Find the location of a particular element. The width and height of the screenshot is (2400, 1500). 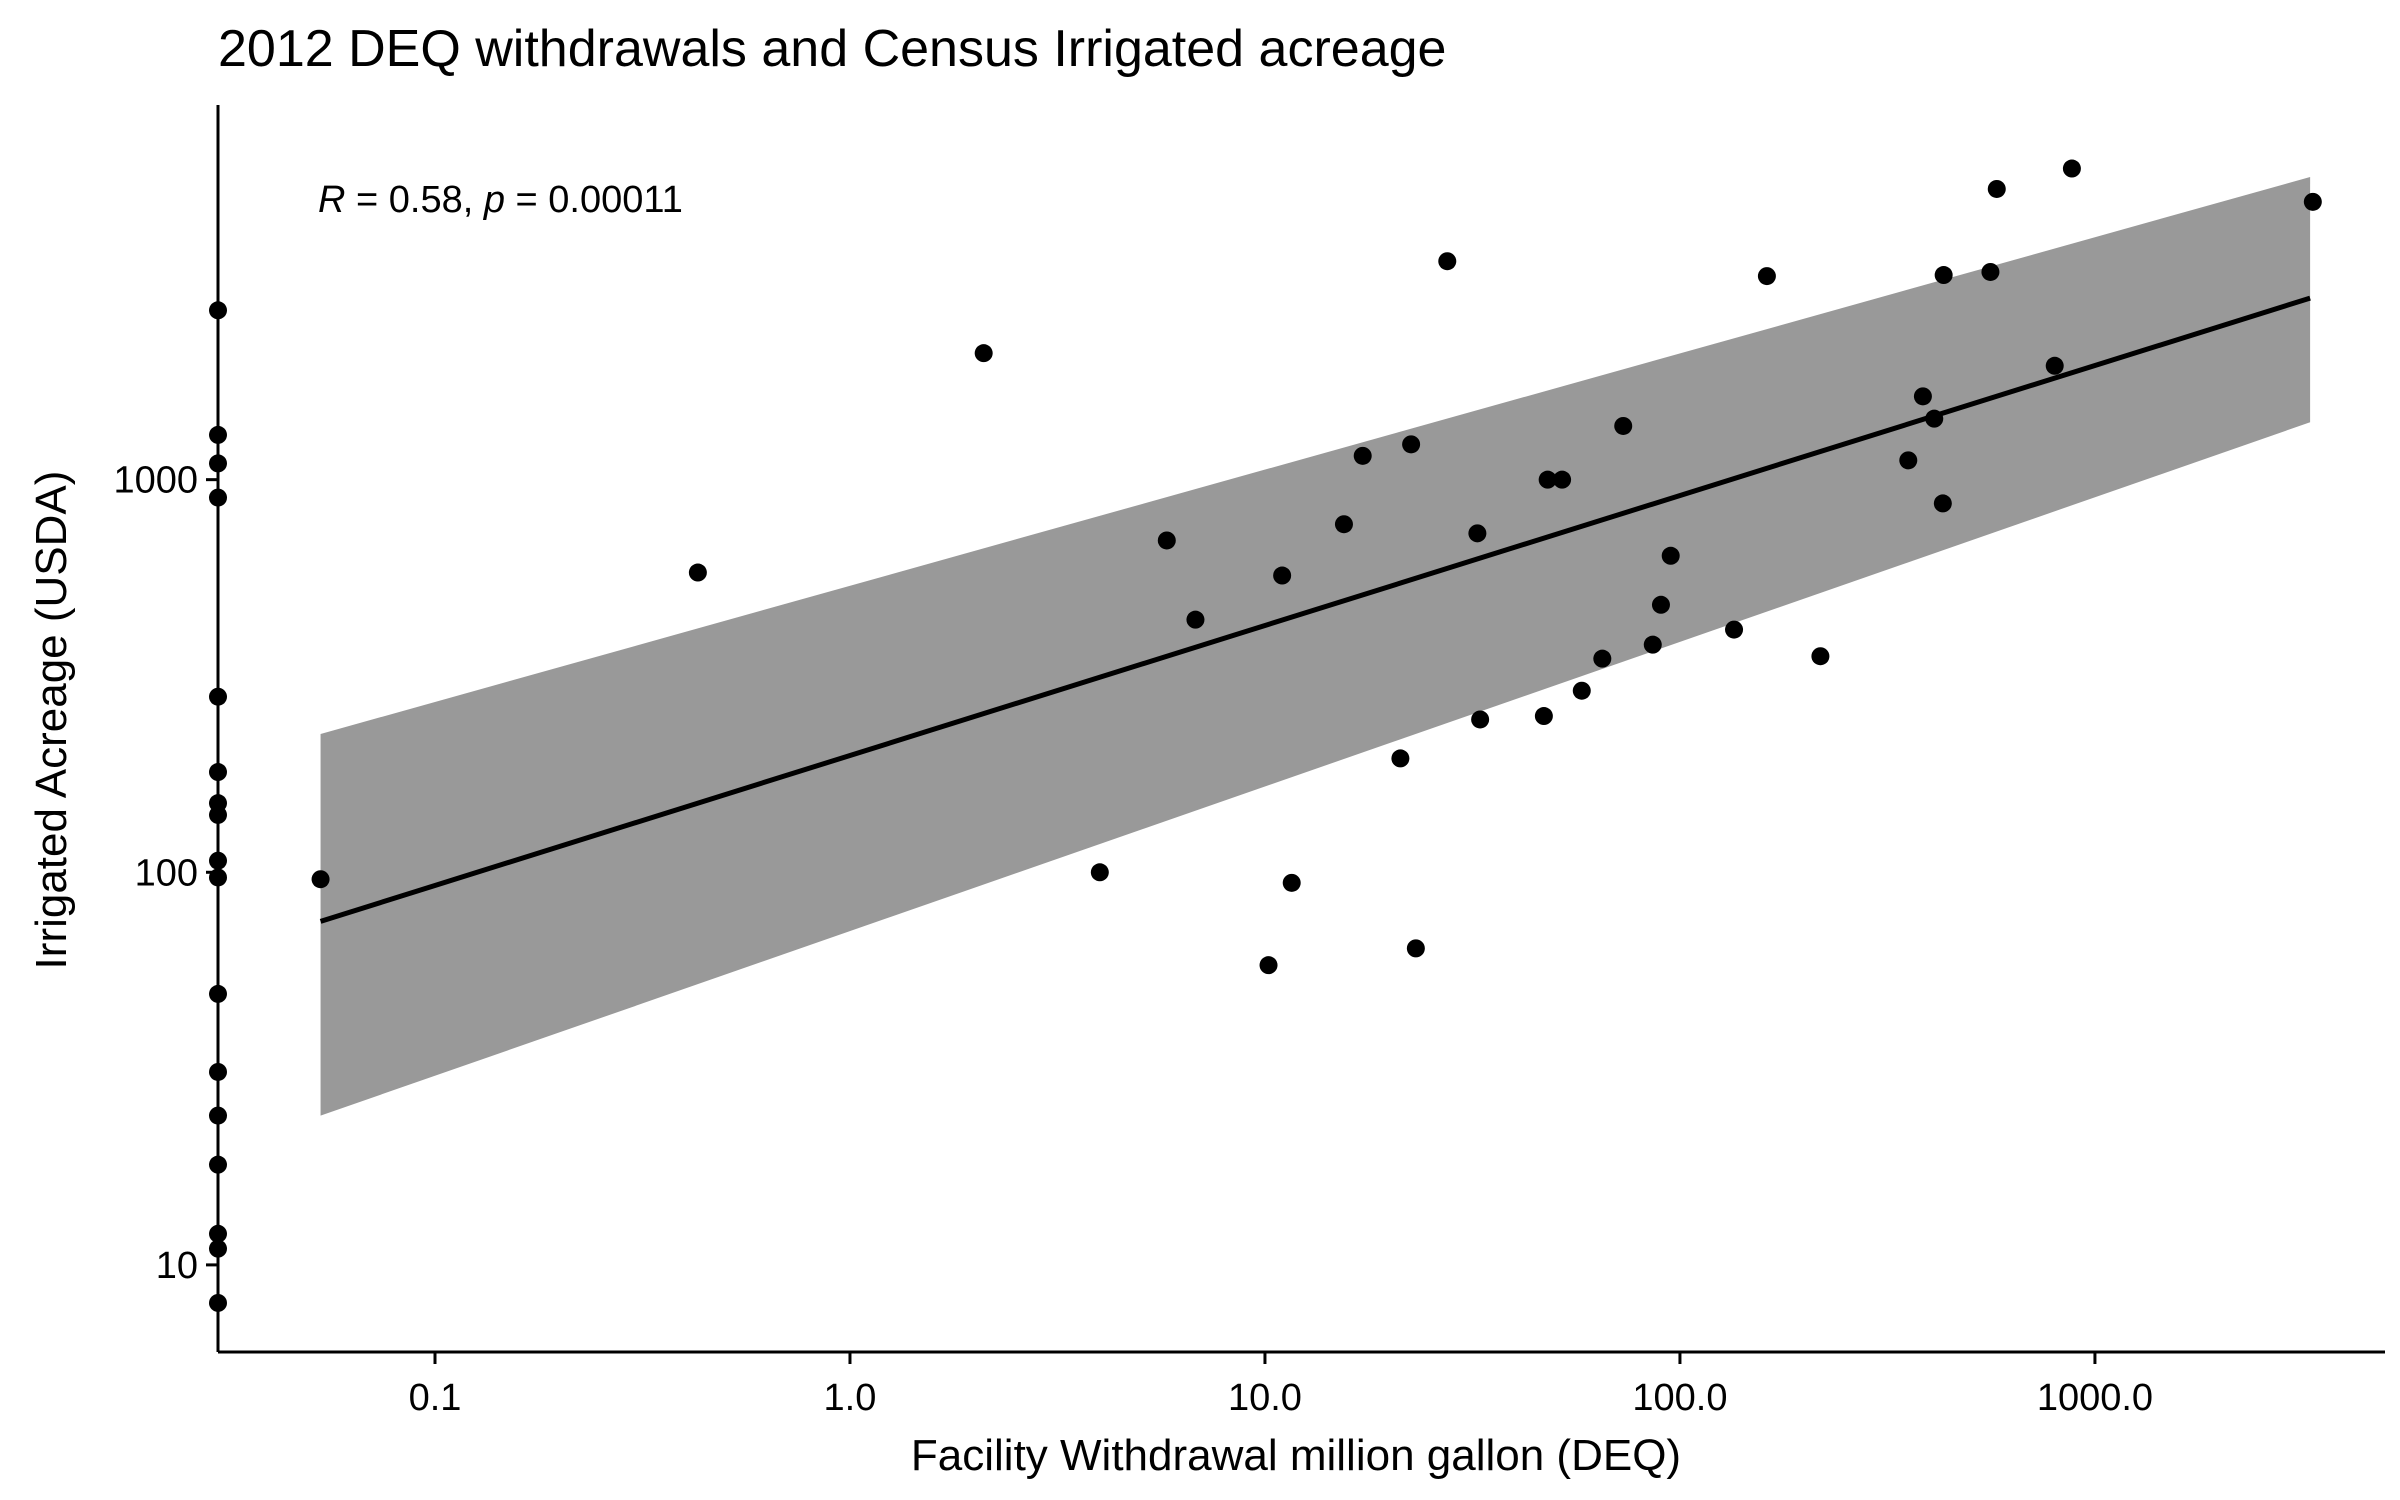

y-tick-label: 100 is located at coordinates (166, 873).